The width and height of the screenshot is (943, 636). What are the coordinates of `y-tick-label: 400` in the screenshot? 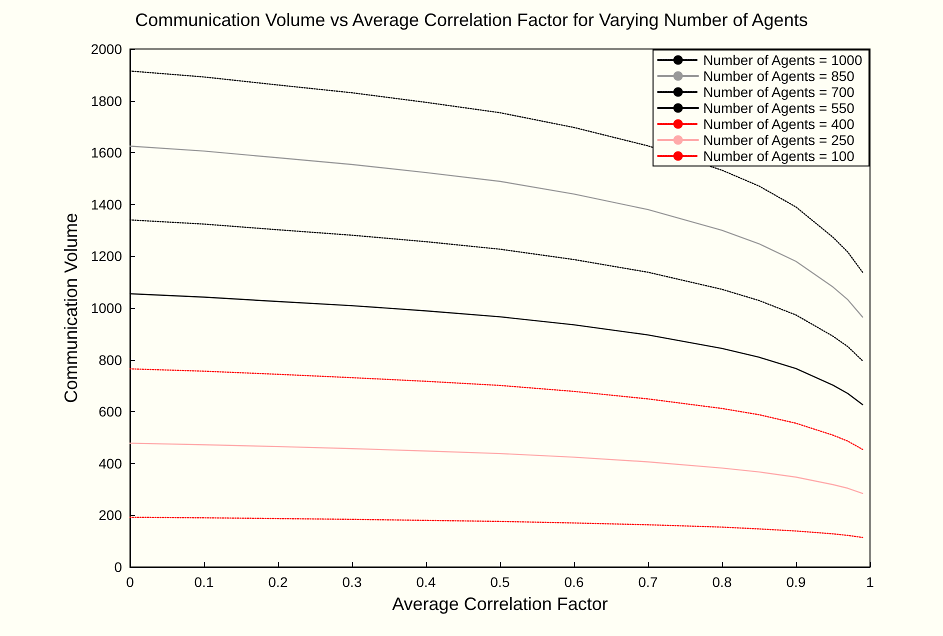 It's located at (110, 463).